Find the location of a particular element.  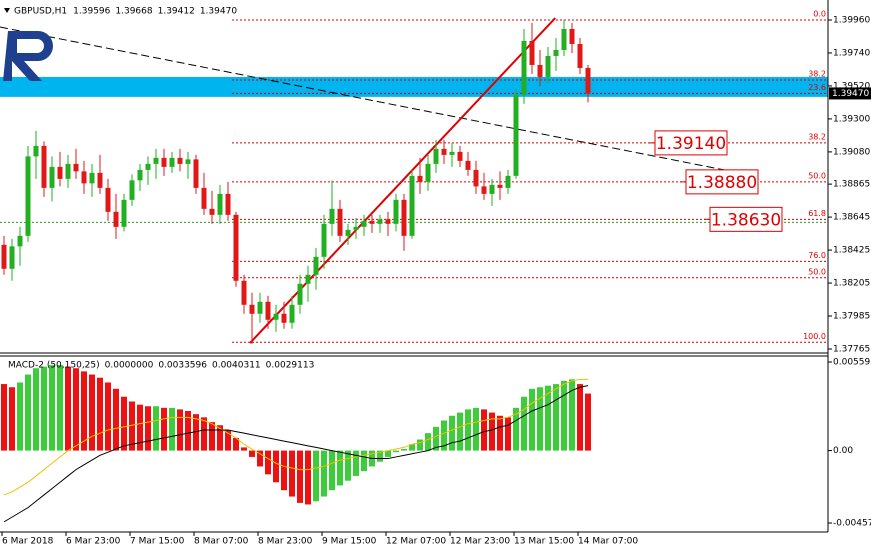

macd-line is located at coordinates (295, 437).